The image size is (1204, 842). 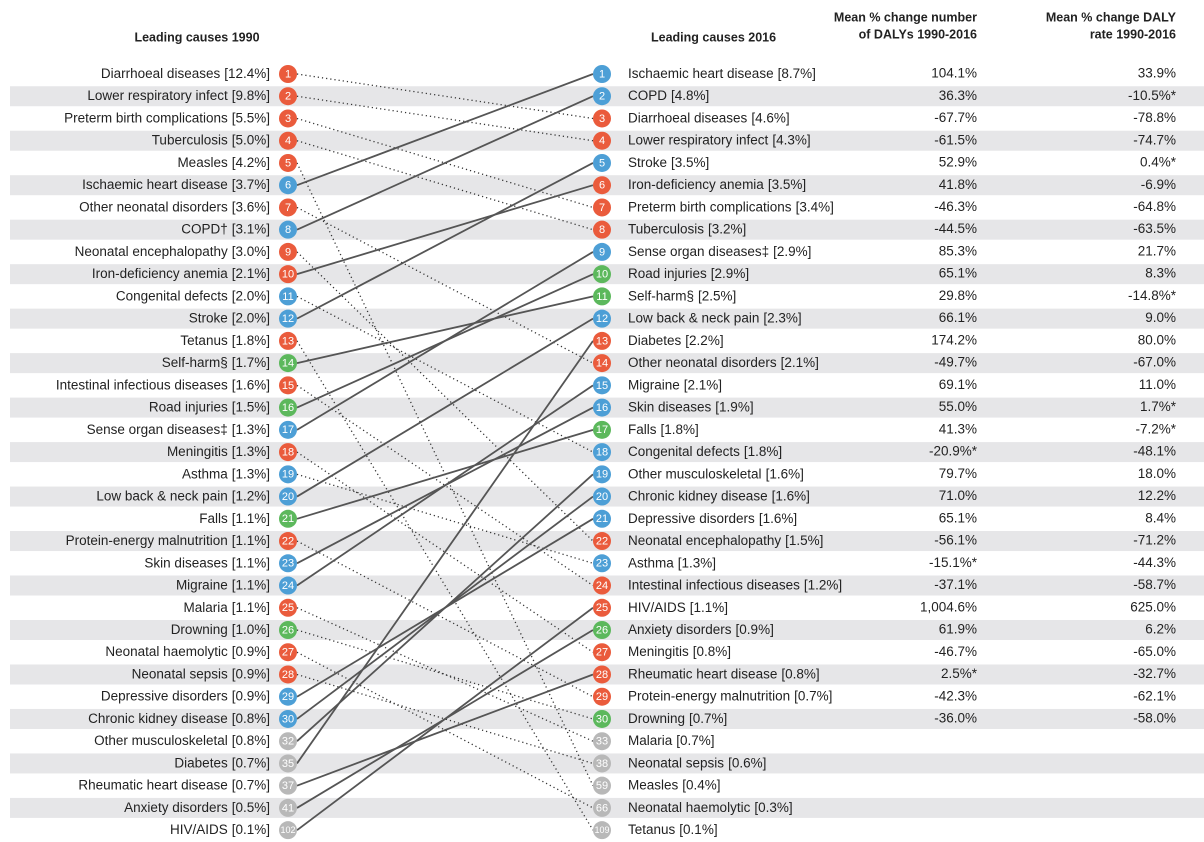 What do you see at coordinates (185, 695) in the screenshot?
I see `cause-1990: Depressive disorders [0.9%]` at bounding box center [185, 695].